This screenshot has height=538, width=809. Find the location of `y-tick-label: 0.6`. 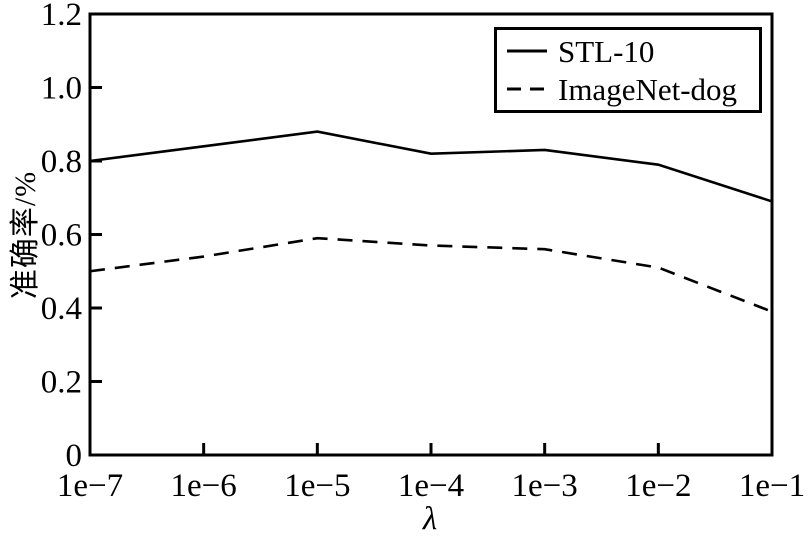

y-tick-label: 0.6 is located at coordinates (61, 236).